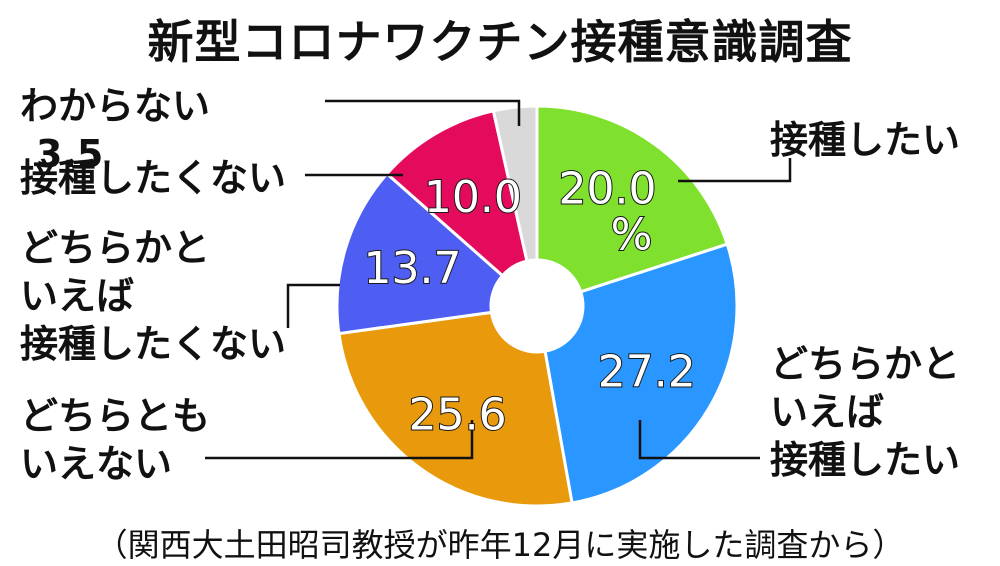 The height and width of the screenshot is (566, 1000). Describe the element at coordinates (313, 305) in the screenshot. I see `leader-line-rather-not` at that location.